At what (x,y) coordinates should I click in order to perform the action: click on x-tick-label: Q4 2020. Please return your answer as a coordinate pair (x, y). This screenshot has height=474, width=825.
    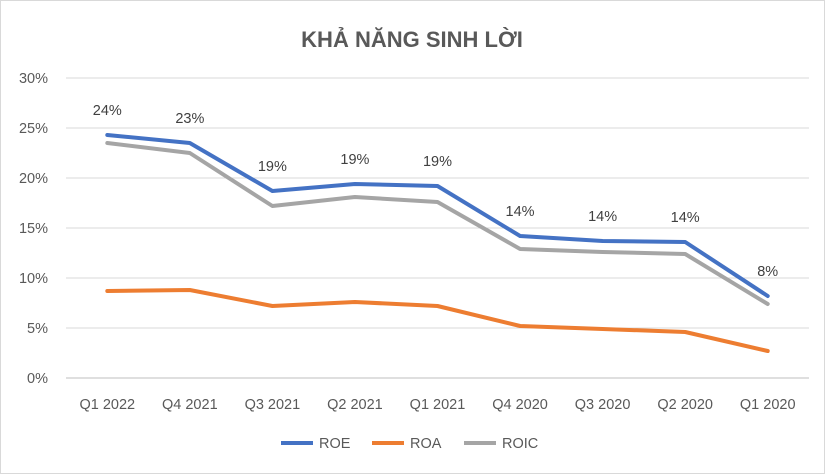
    Looking at the image, I should click on (520, 405).